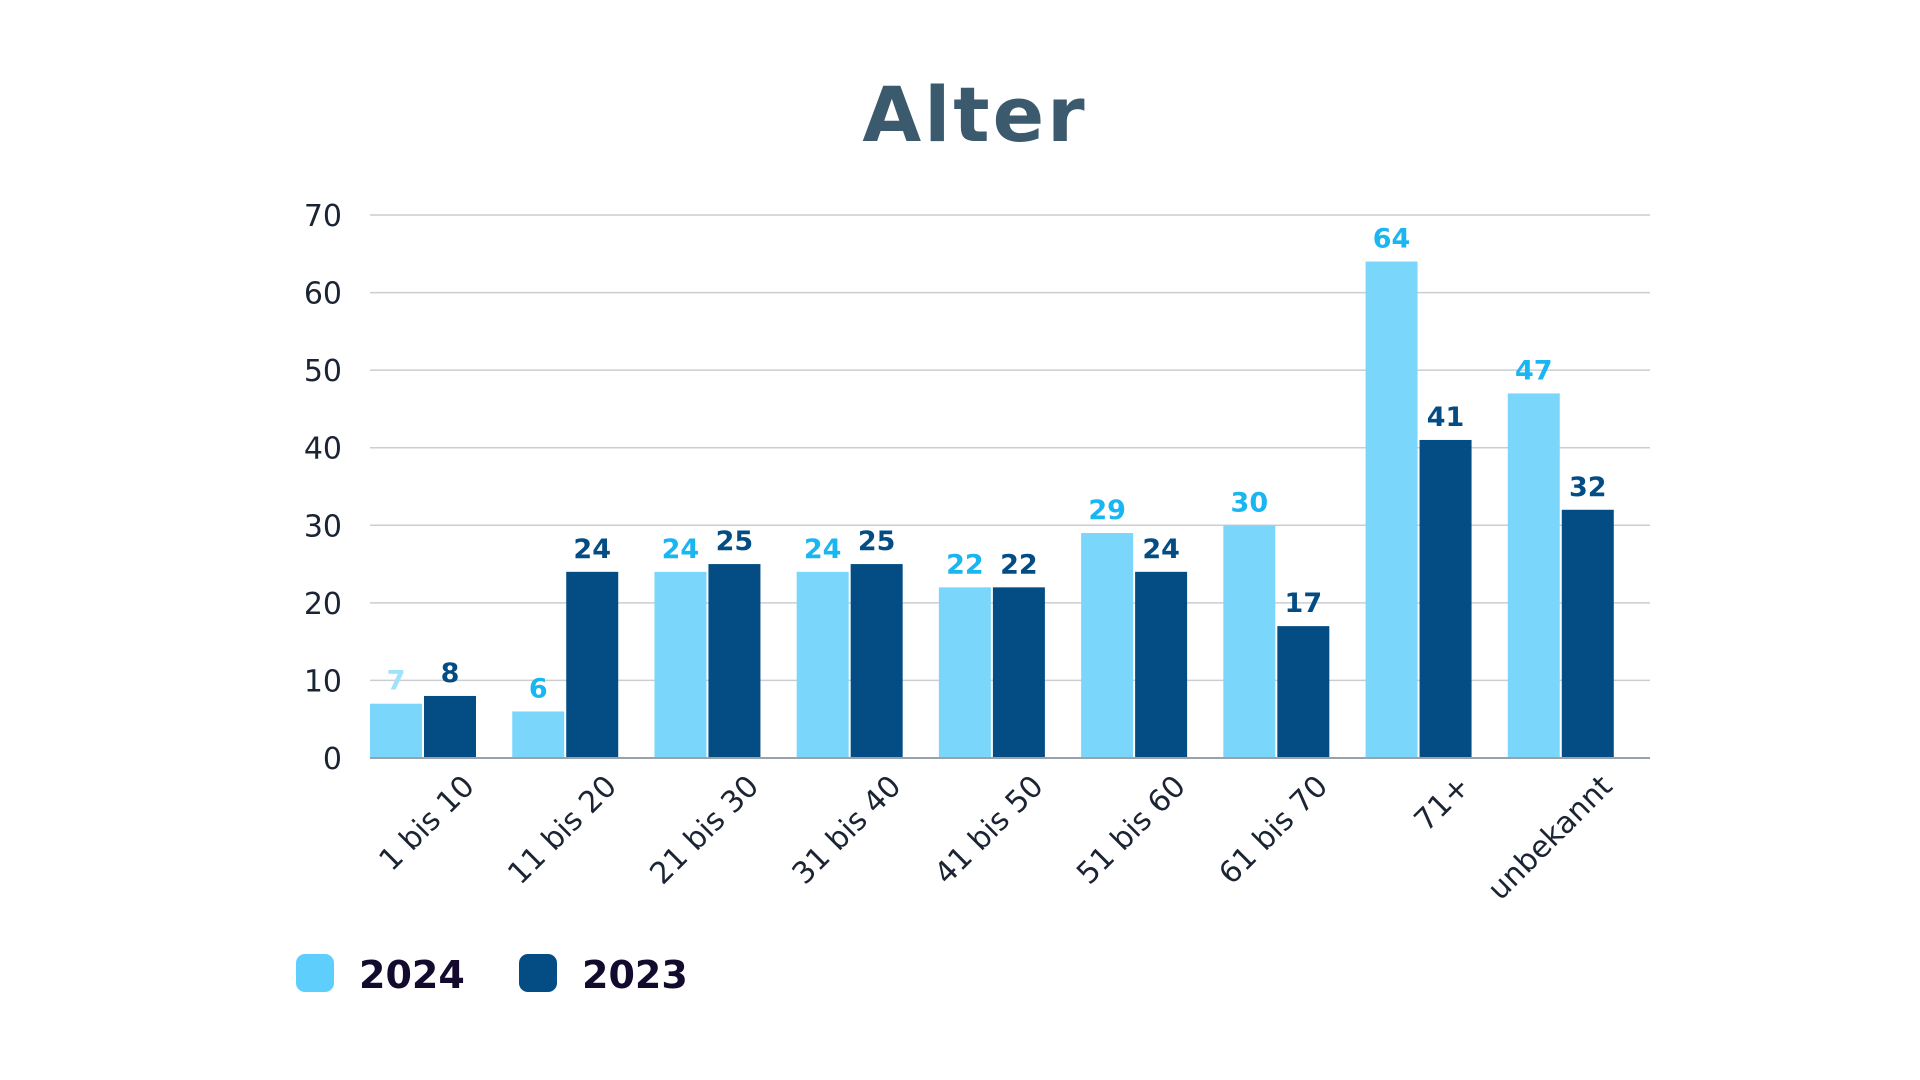  What do you see at coordinates (1019, 564) in the screenshot?
I see `data-label-2023: 22` at bounding box center [1019, 564].